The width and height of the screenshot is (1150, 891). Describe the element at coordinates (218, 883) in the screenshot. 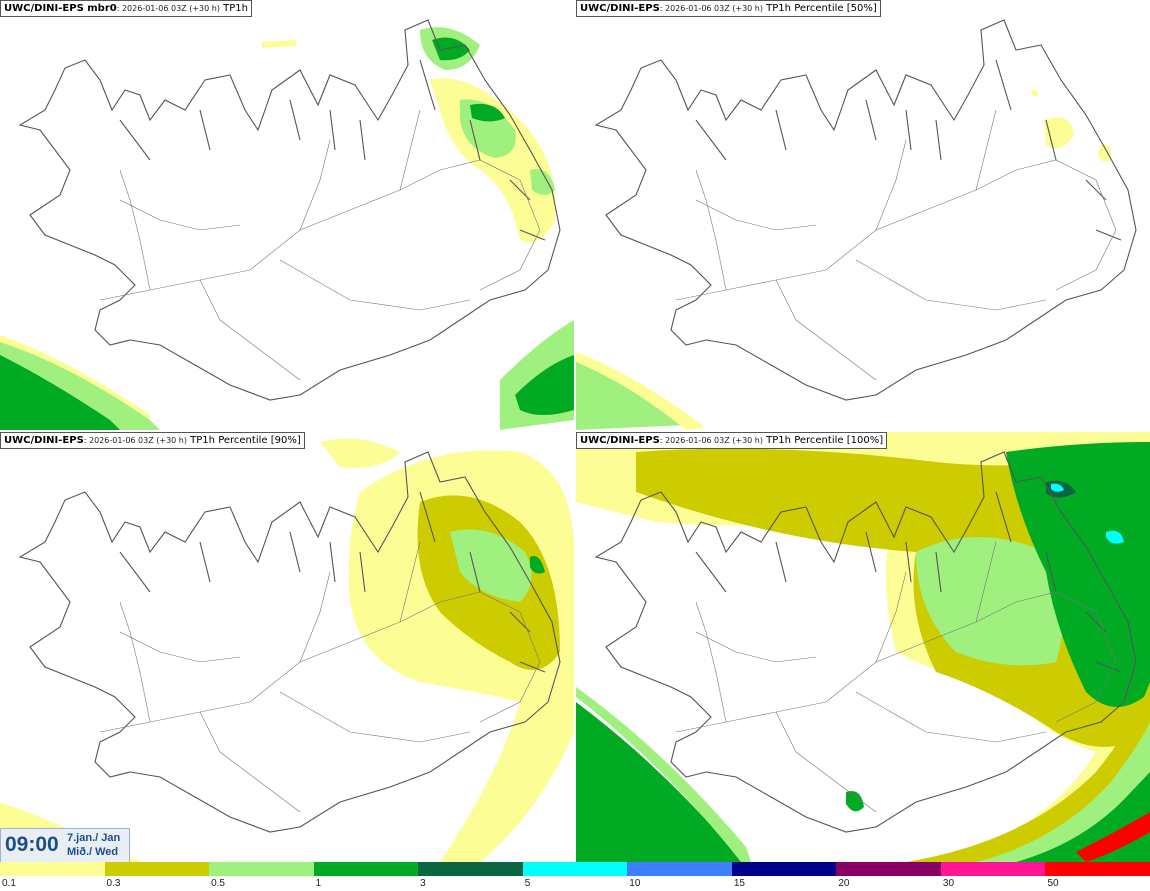

I see `legend-tick-label: 0.5` at that location.